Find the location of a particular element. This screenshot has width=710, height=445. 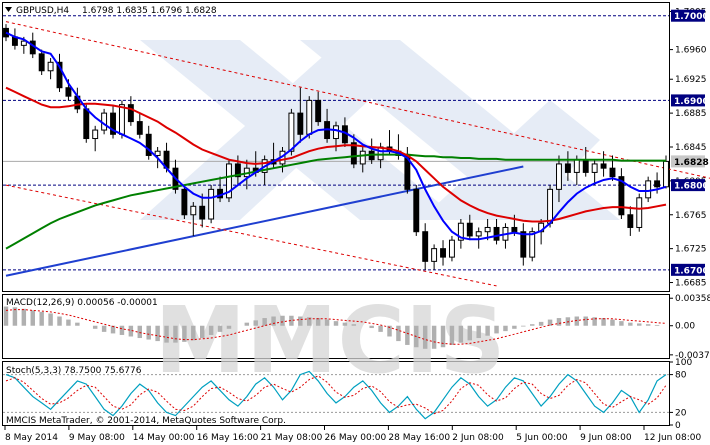

stoch-tick-label: 80 is located at coordinates (681, 376).